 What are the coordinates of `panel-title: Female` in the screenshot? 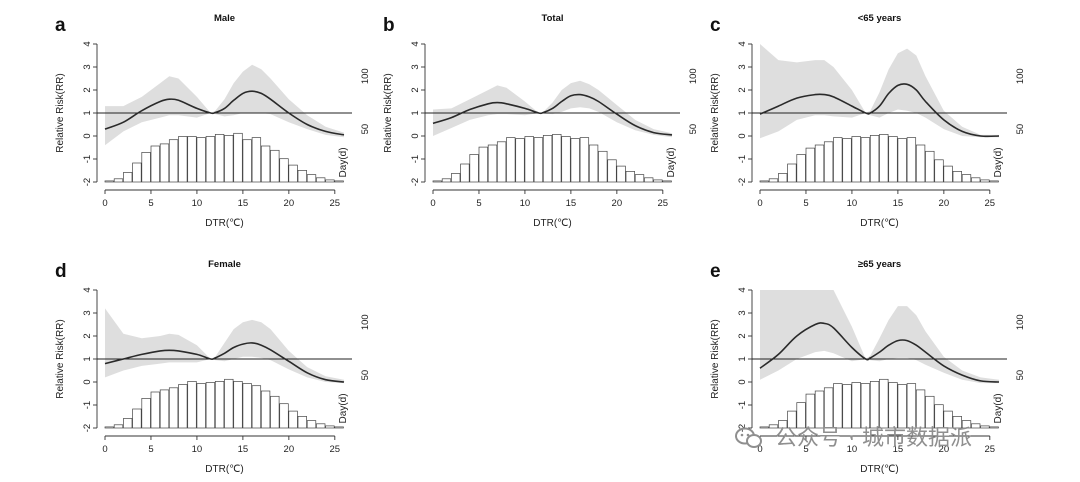 It's located at (224, 264).